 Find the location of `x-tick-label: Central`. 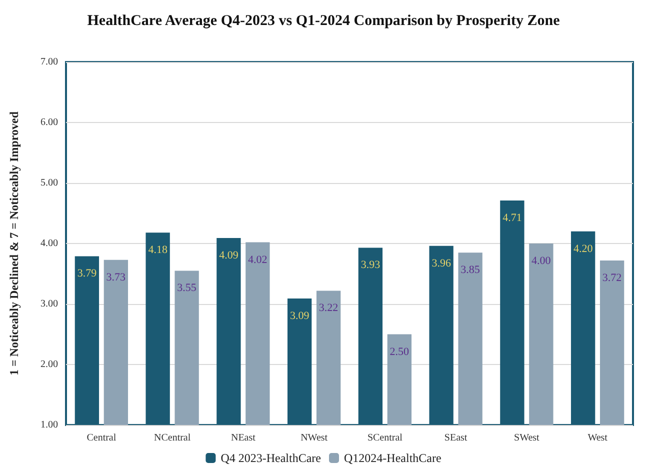

x-tick-label: Central is located at coordinates (101, 438).